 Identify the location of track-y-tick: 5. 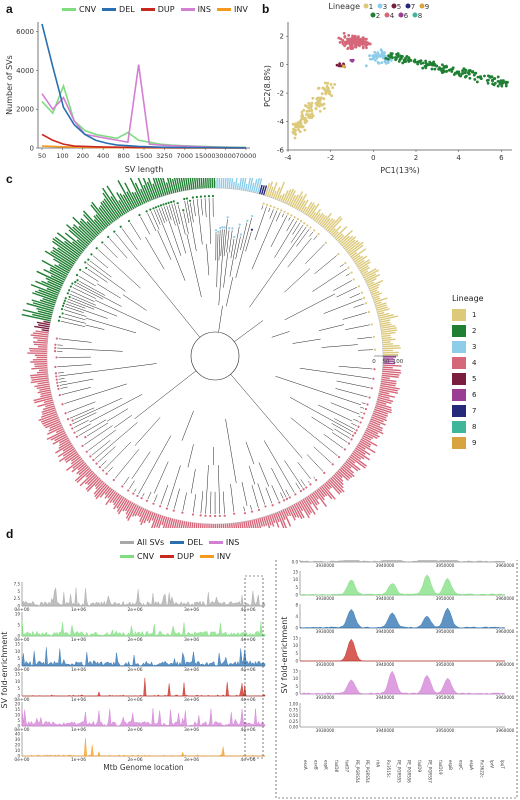
(18, 720).